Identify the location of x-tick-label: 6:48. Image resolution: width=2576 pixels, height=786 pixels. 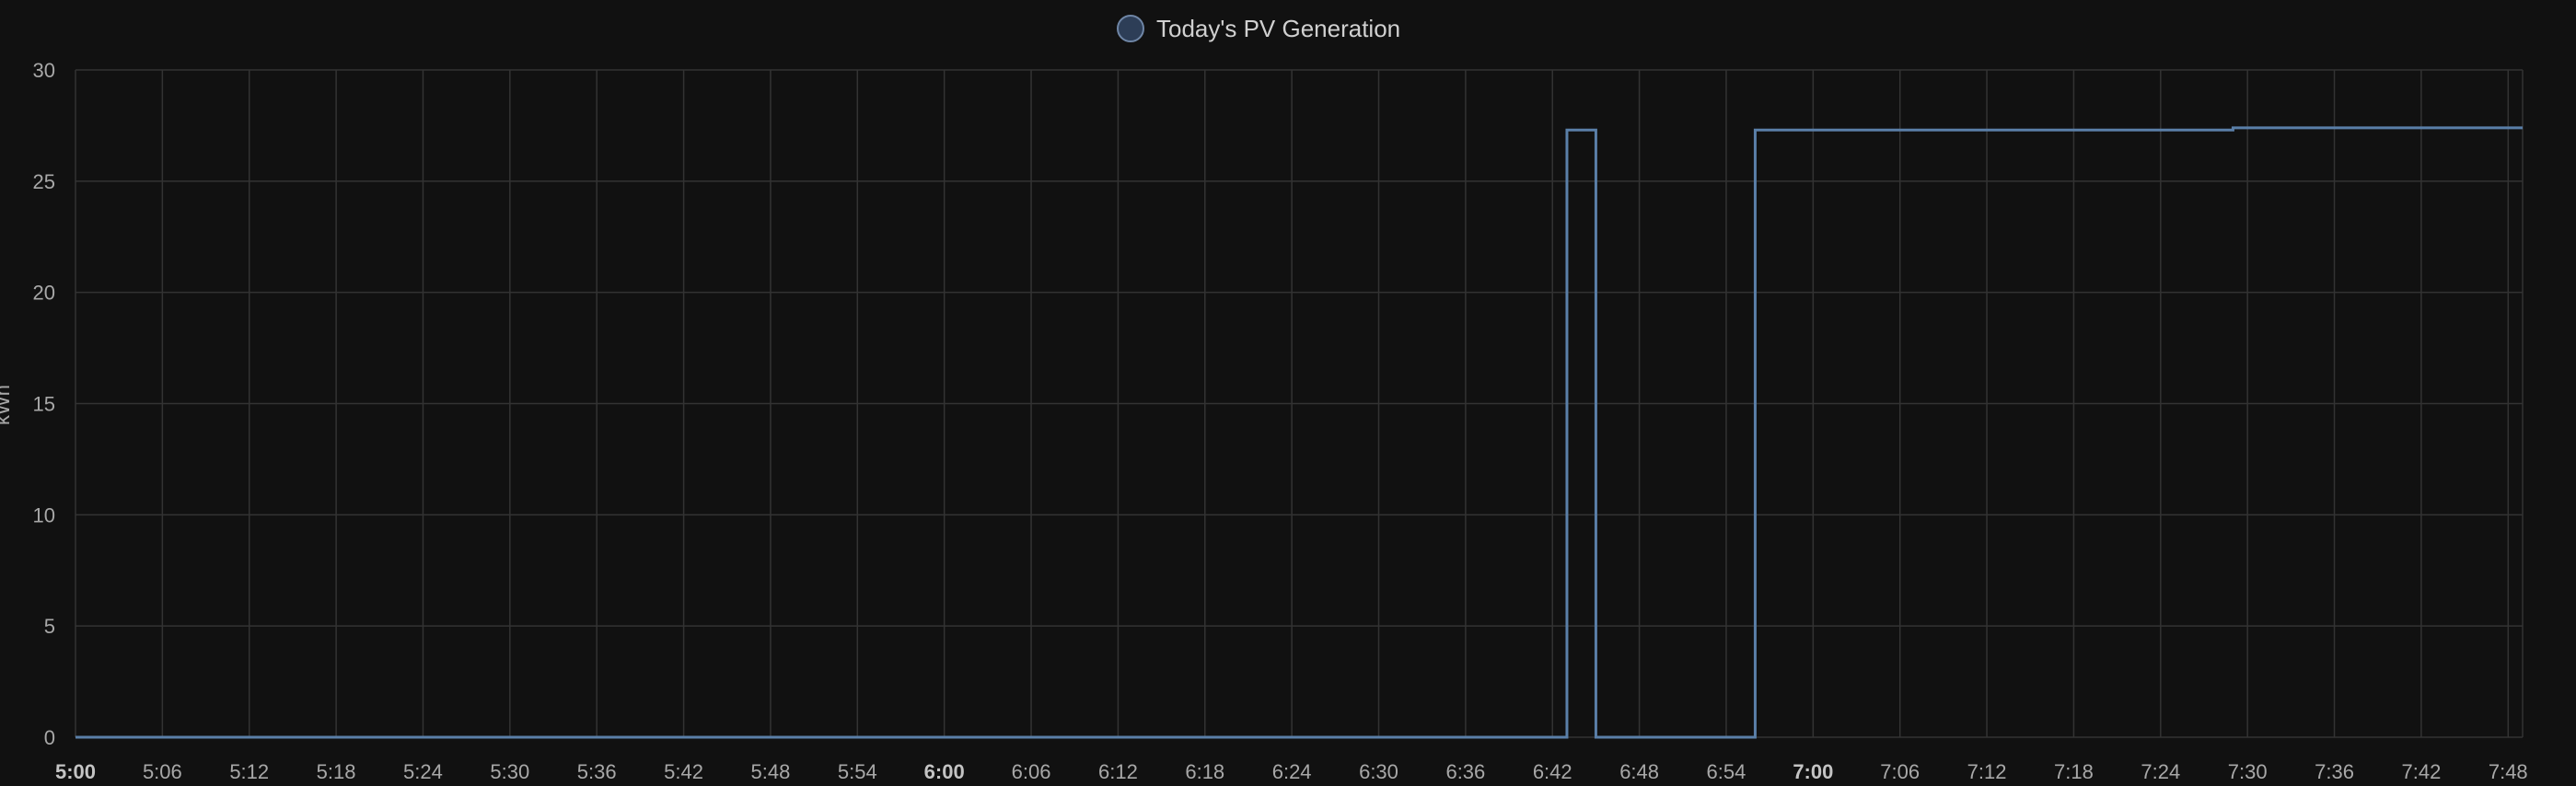
(1639, 771).